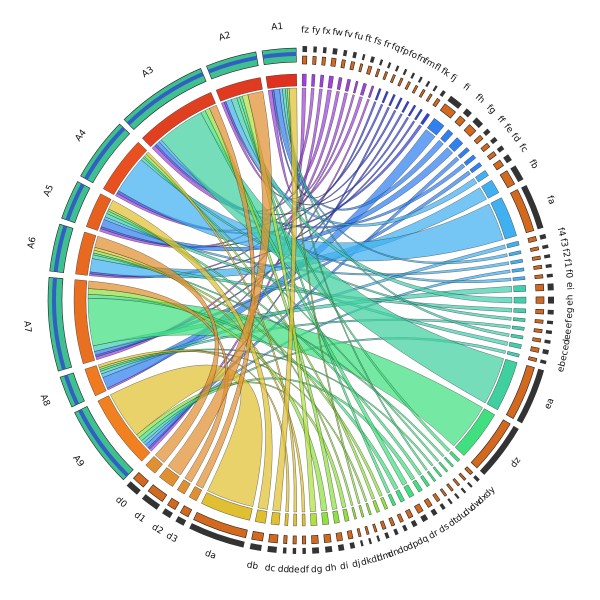 The width and height of the screenshot is (600, 600). I want to click on segment-label: fa, so click(550, 200).